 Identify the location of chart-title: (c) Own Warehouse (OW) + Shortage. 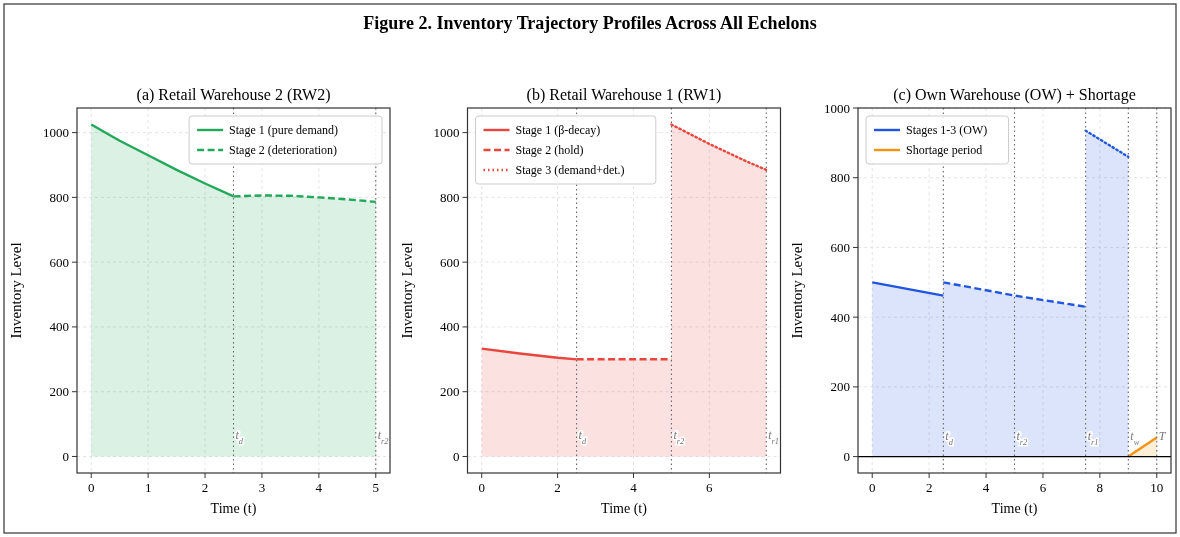
(1014, 95).